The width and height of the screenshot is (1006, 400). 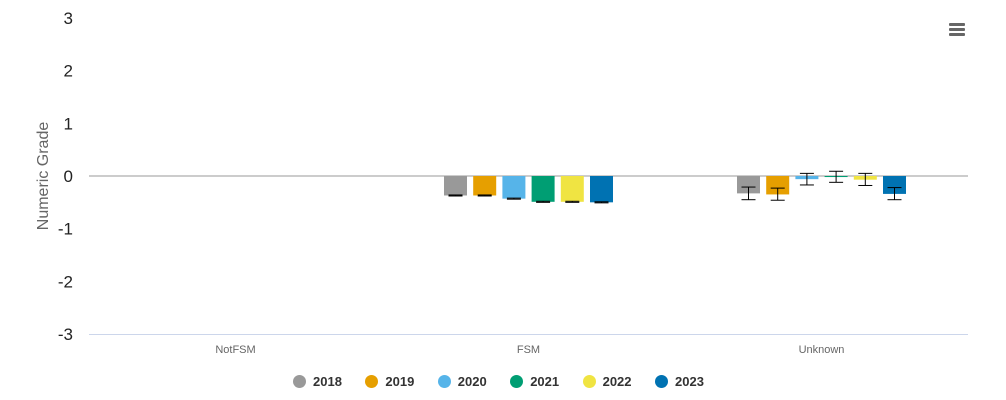 What do you see at coordinates (601, 202) in the screenshot?
I see `error-bar-2023-FSM` at bounding box center [601, 202].